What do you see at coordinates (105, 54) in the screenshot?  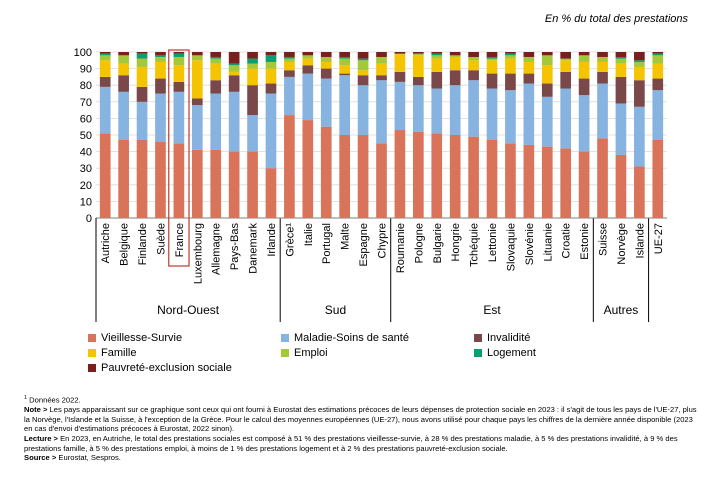 I see `bar-autriche-logement` at bounding box center [105, 54].